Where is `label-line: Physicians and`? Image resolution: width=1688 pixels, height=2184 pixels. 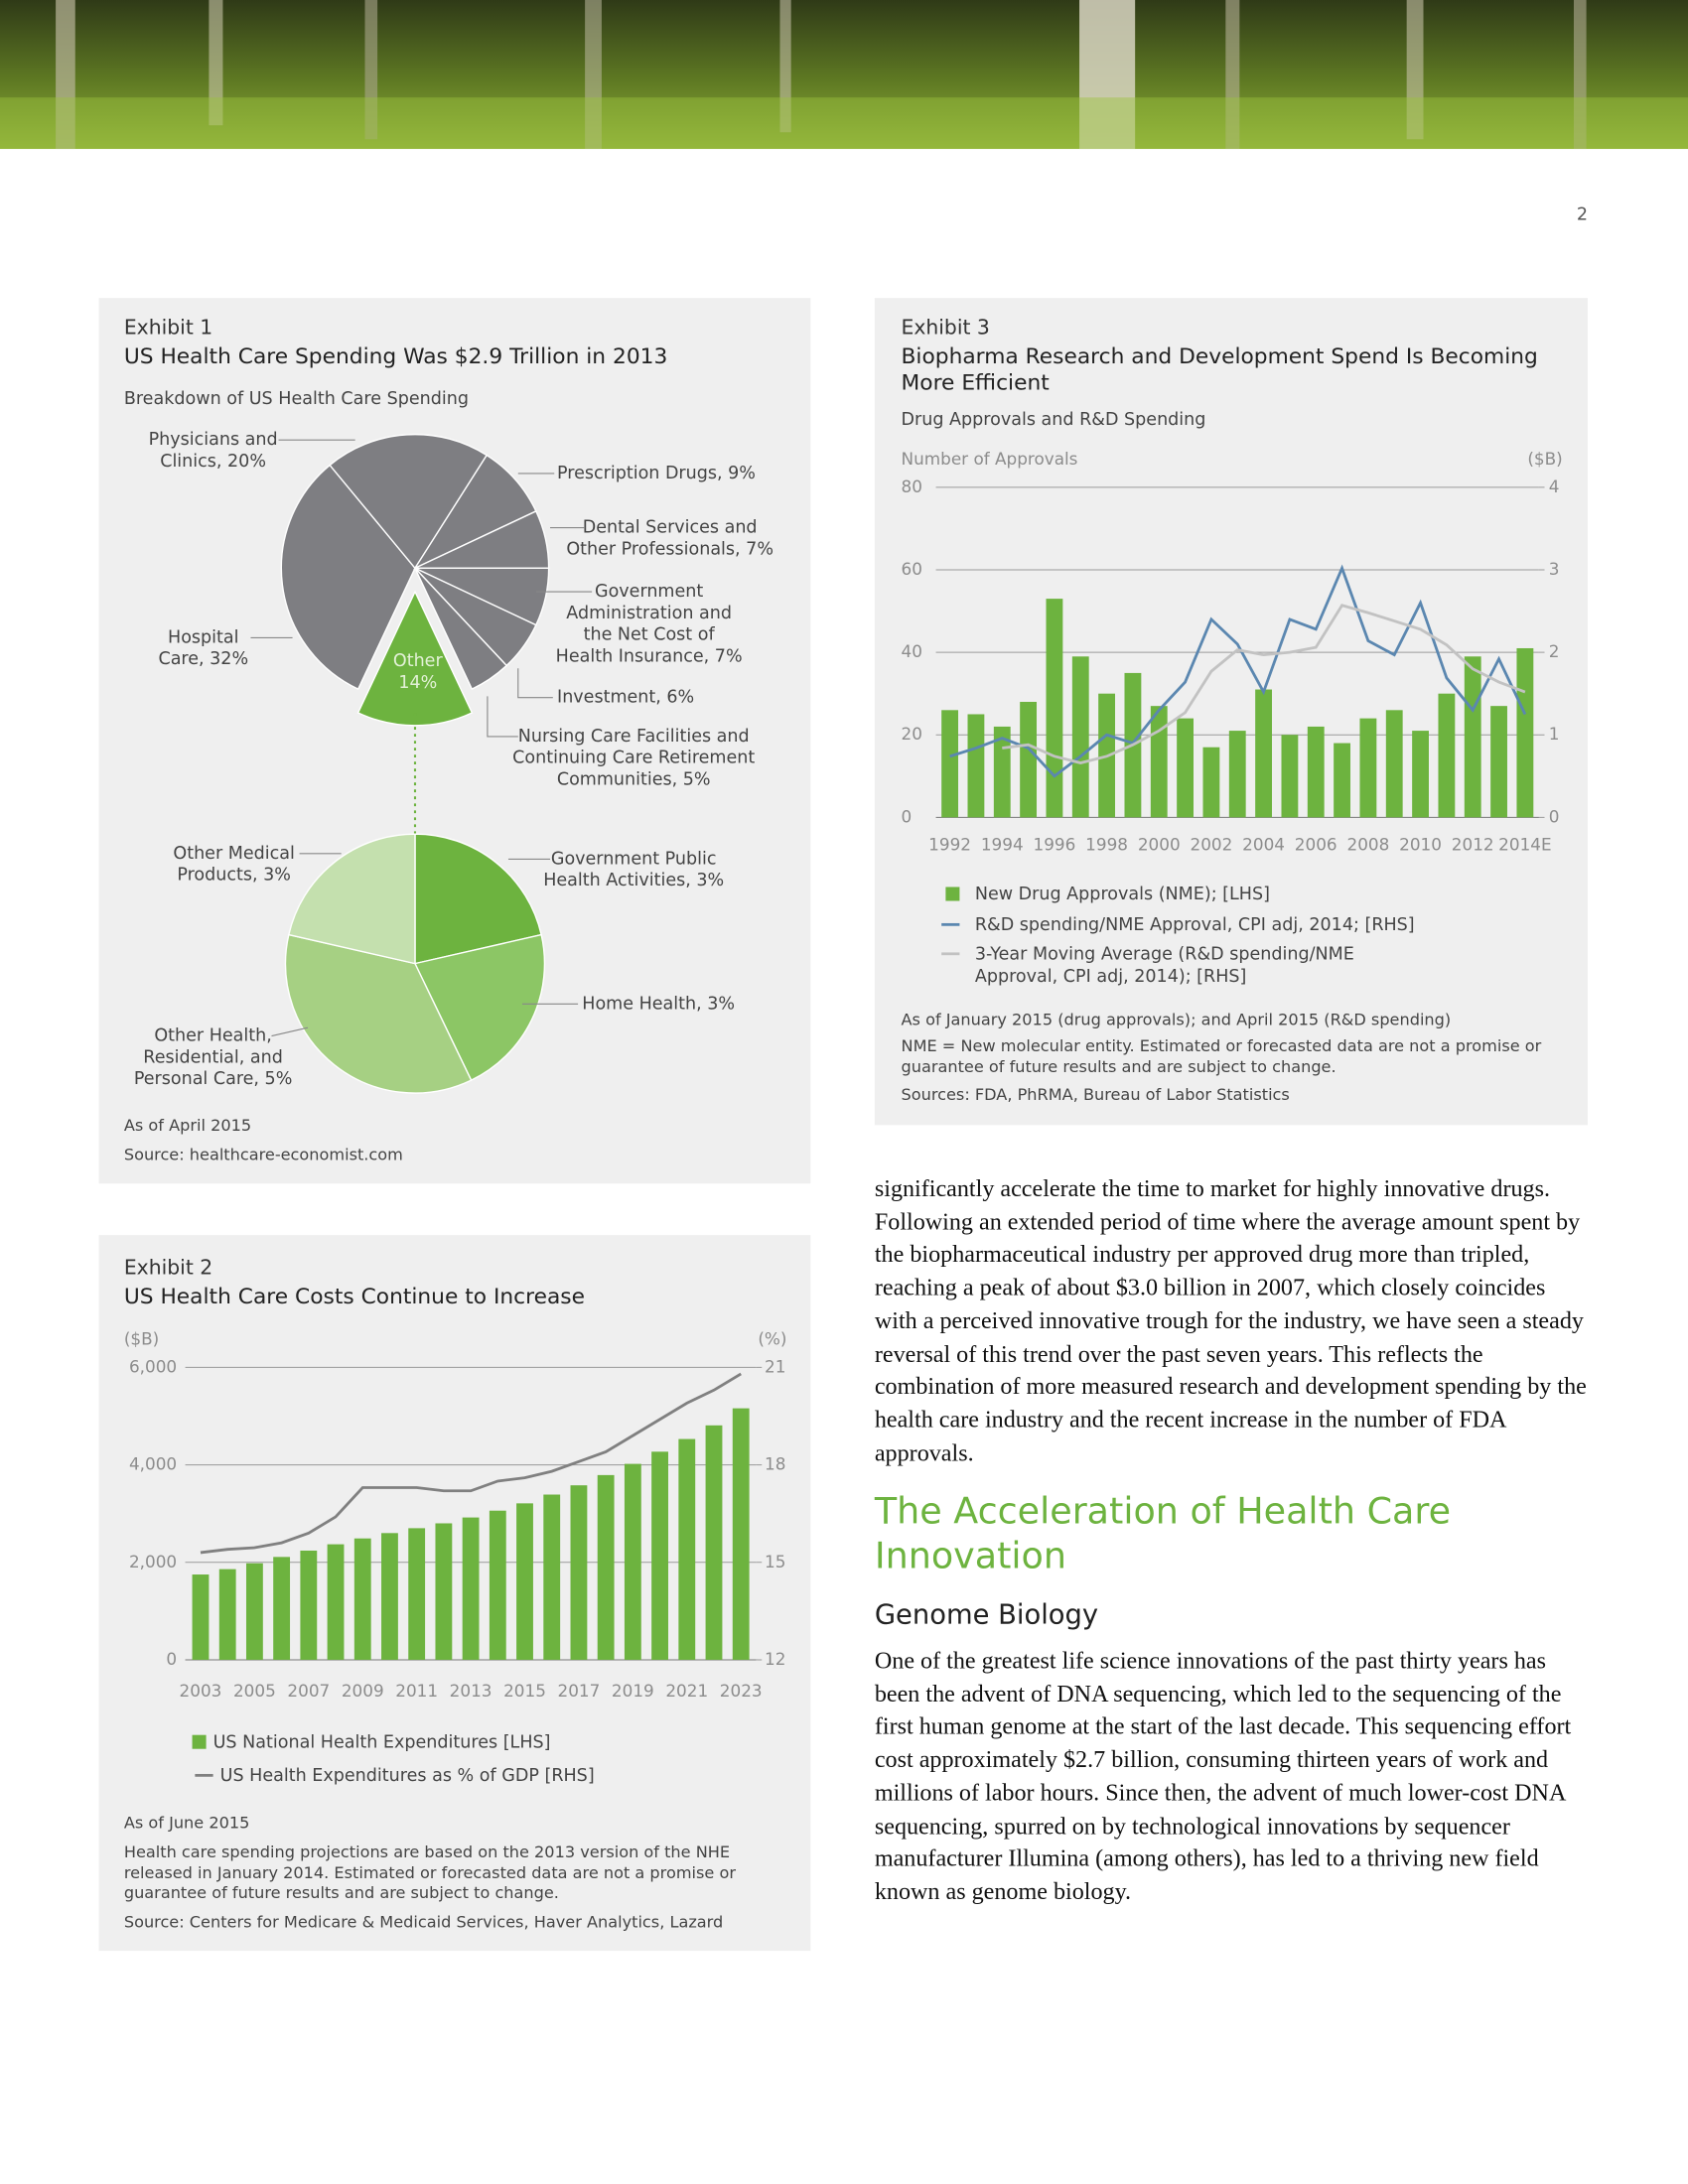
label-line: Physicians and is located at coordinates (213, 440).